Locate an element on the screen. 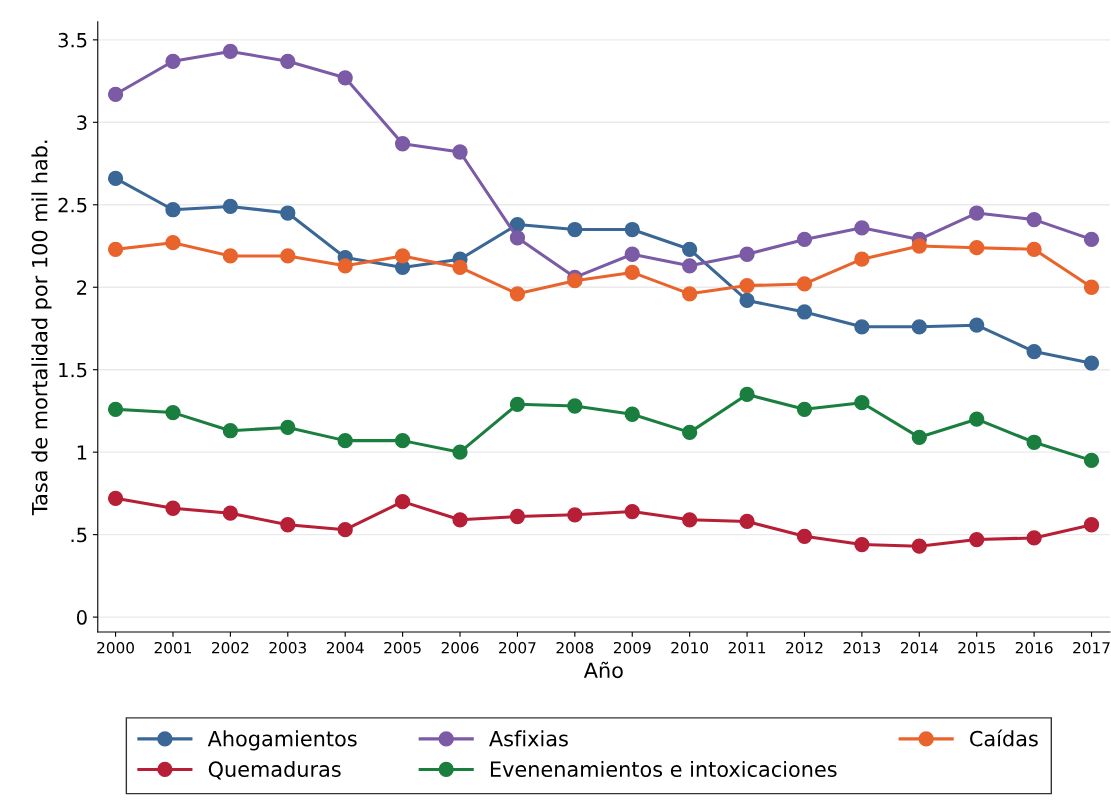  legend-label: Evenenamientos e intoxicaciones is located at coordinates (663, 769).